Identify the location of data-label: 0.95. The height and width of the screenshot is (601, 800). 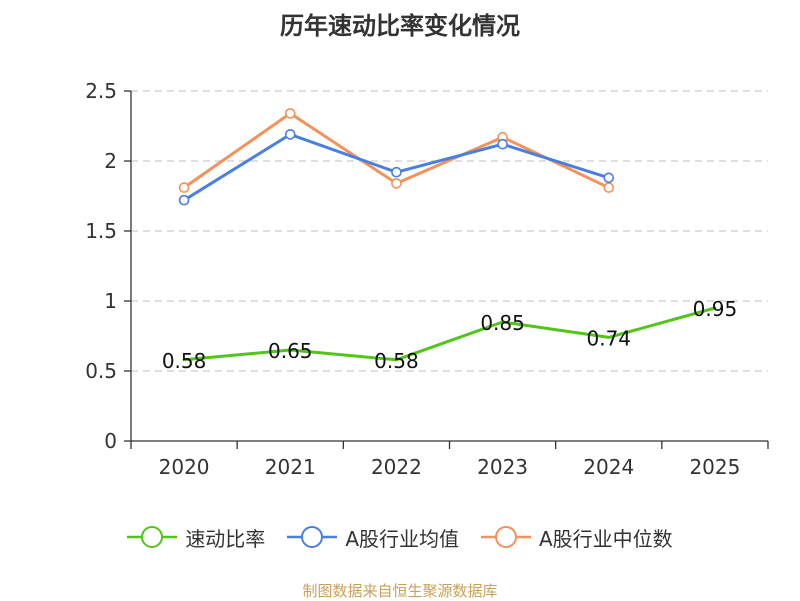
(715, 309).